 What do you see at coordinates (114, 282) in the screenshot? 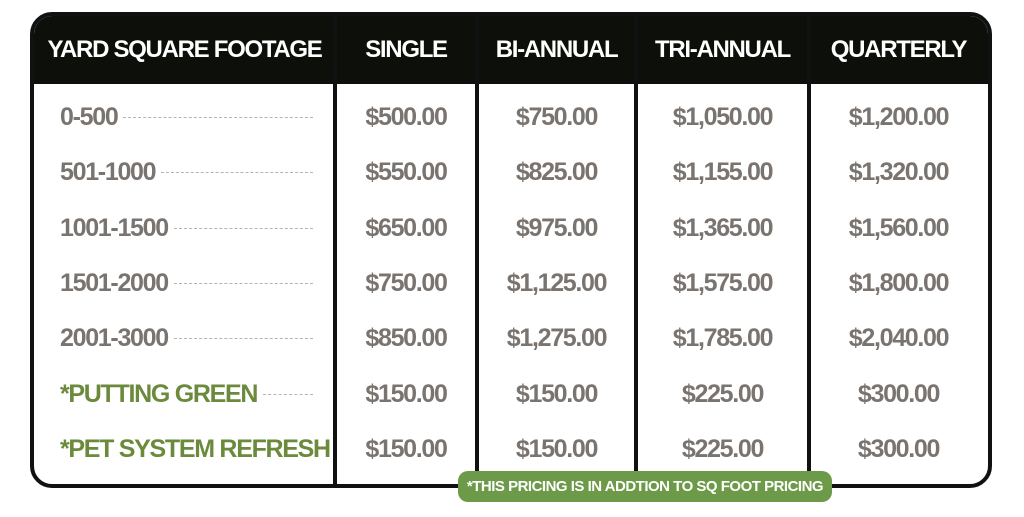
I see `size-text: 1501-2000` at bounding box center [114, 282].